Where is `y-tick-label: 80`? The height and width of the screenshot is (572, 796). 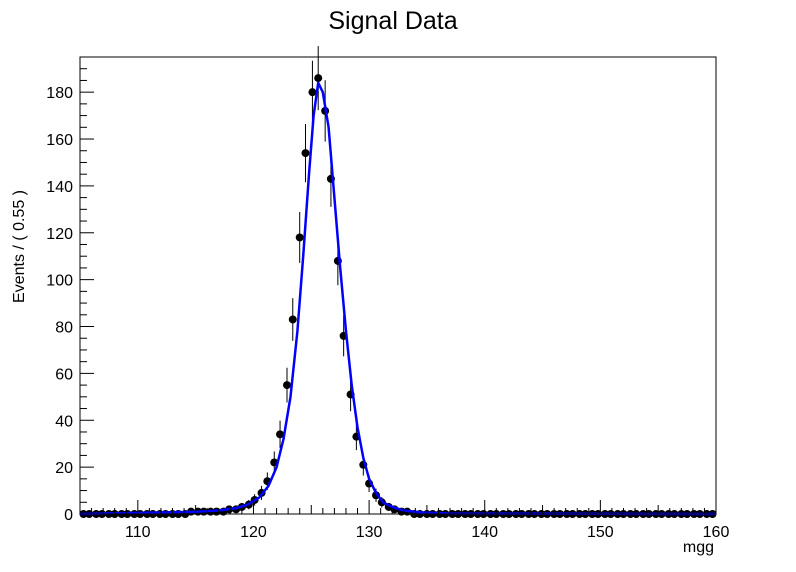
y-tick-label: 80 is located at coordinates (64, 328).